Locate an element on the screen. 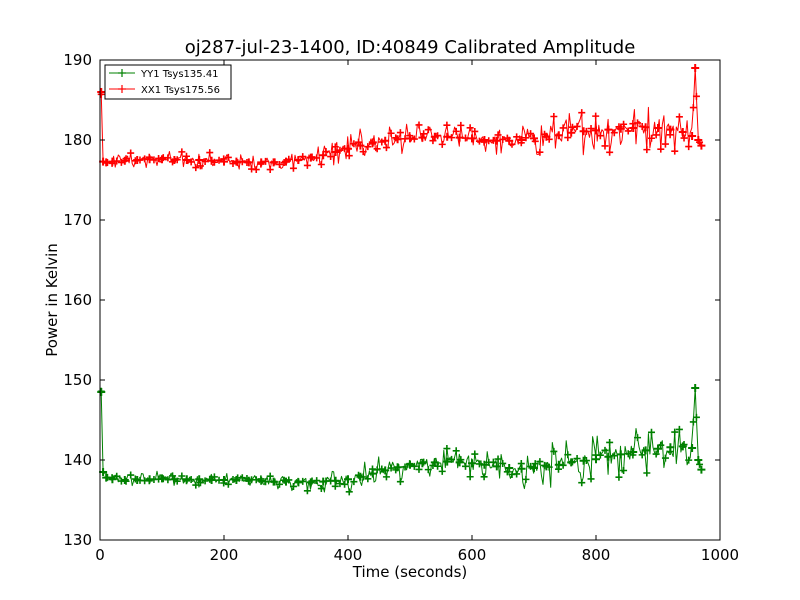 The height and width of the screenshot is (600, 800). y-tick-label: 190 is located at coordinates (77, 60).